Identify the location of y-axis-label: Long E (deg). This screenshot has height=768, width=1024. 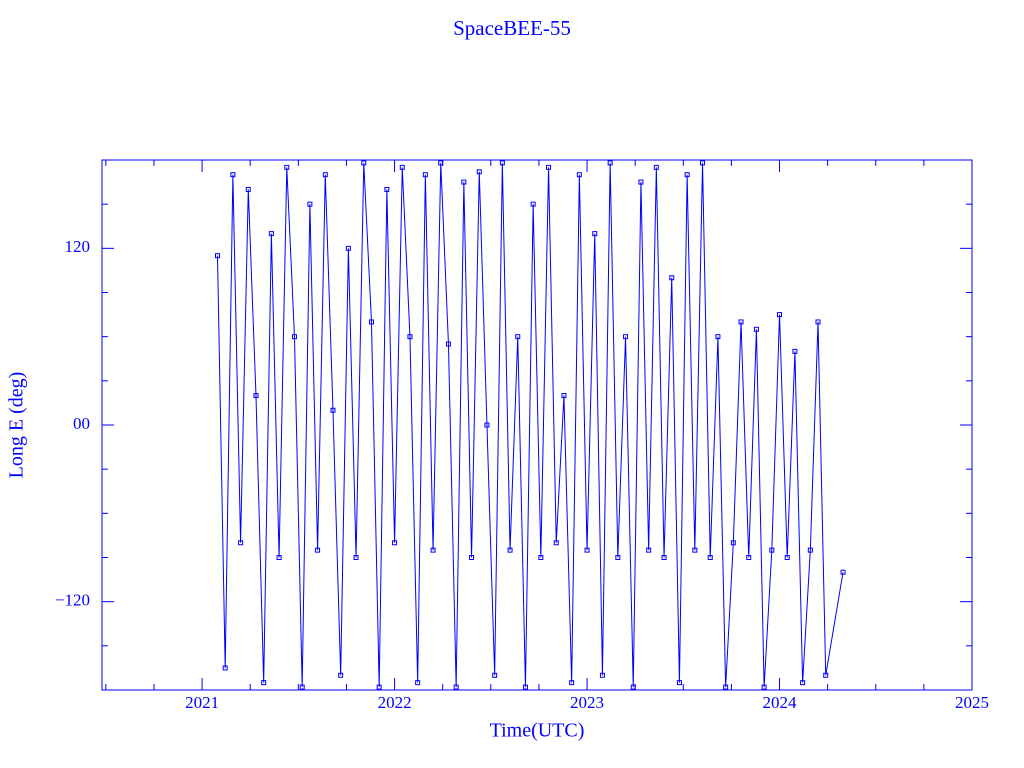
(17, 425).